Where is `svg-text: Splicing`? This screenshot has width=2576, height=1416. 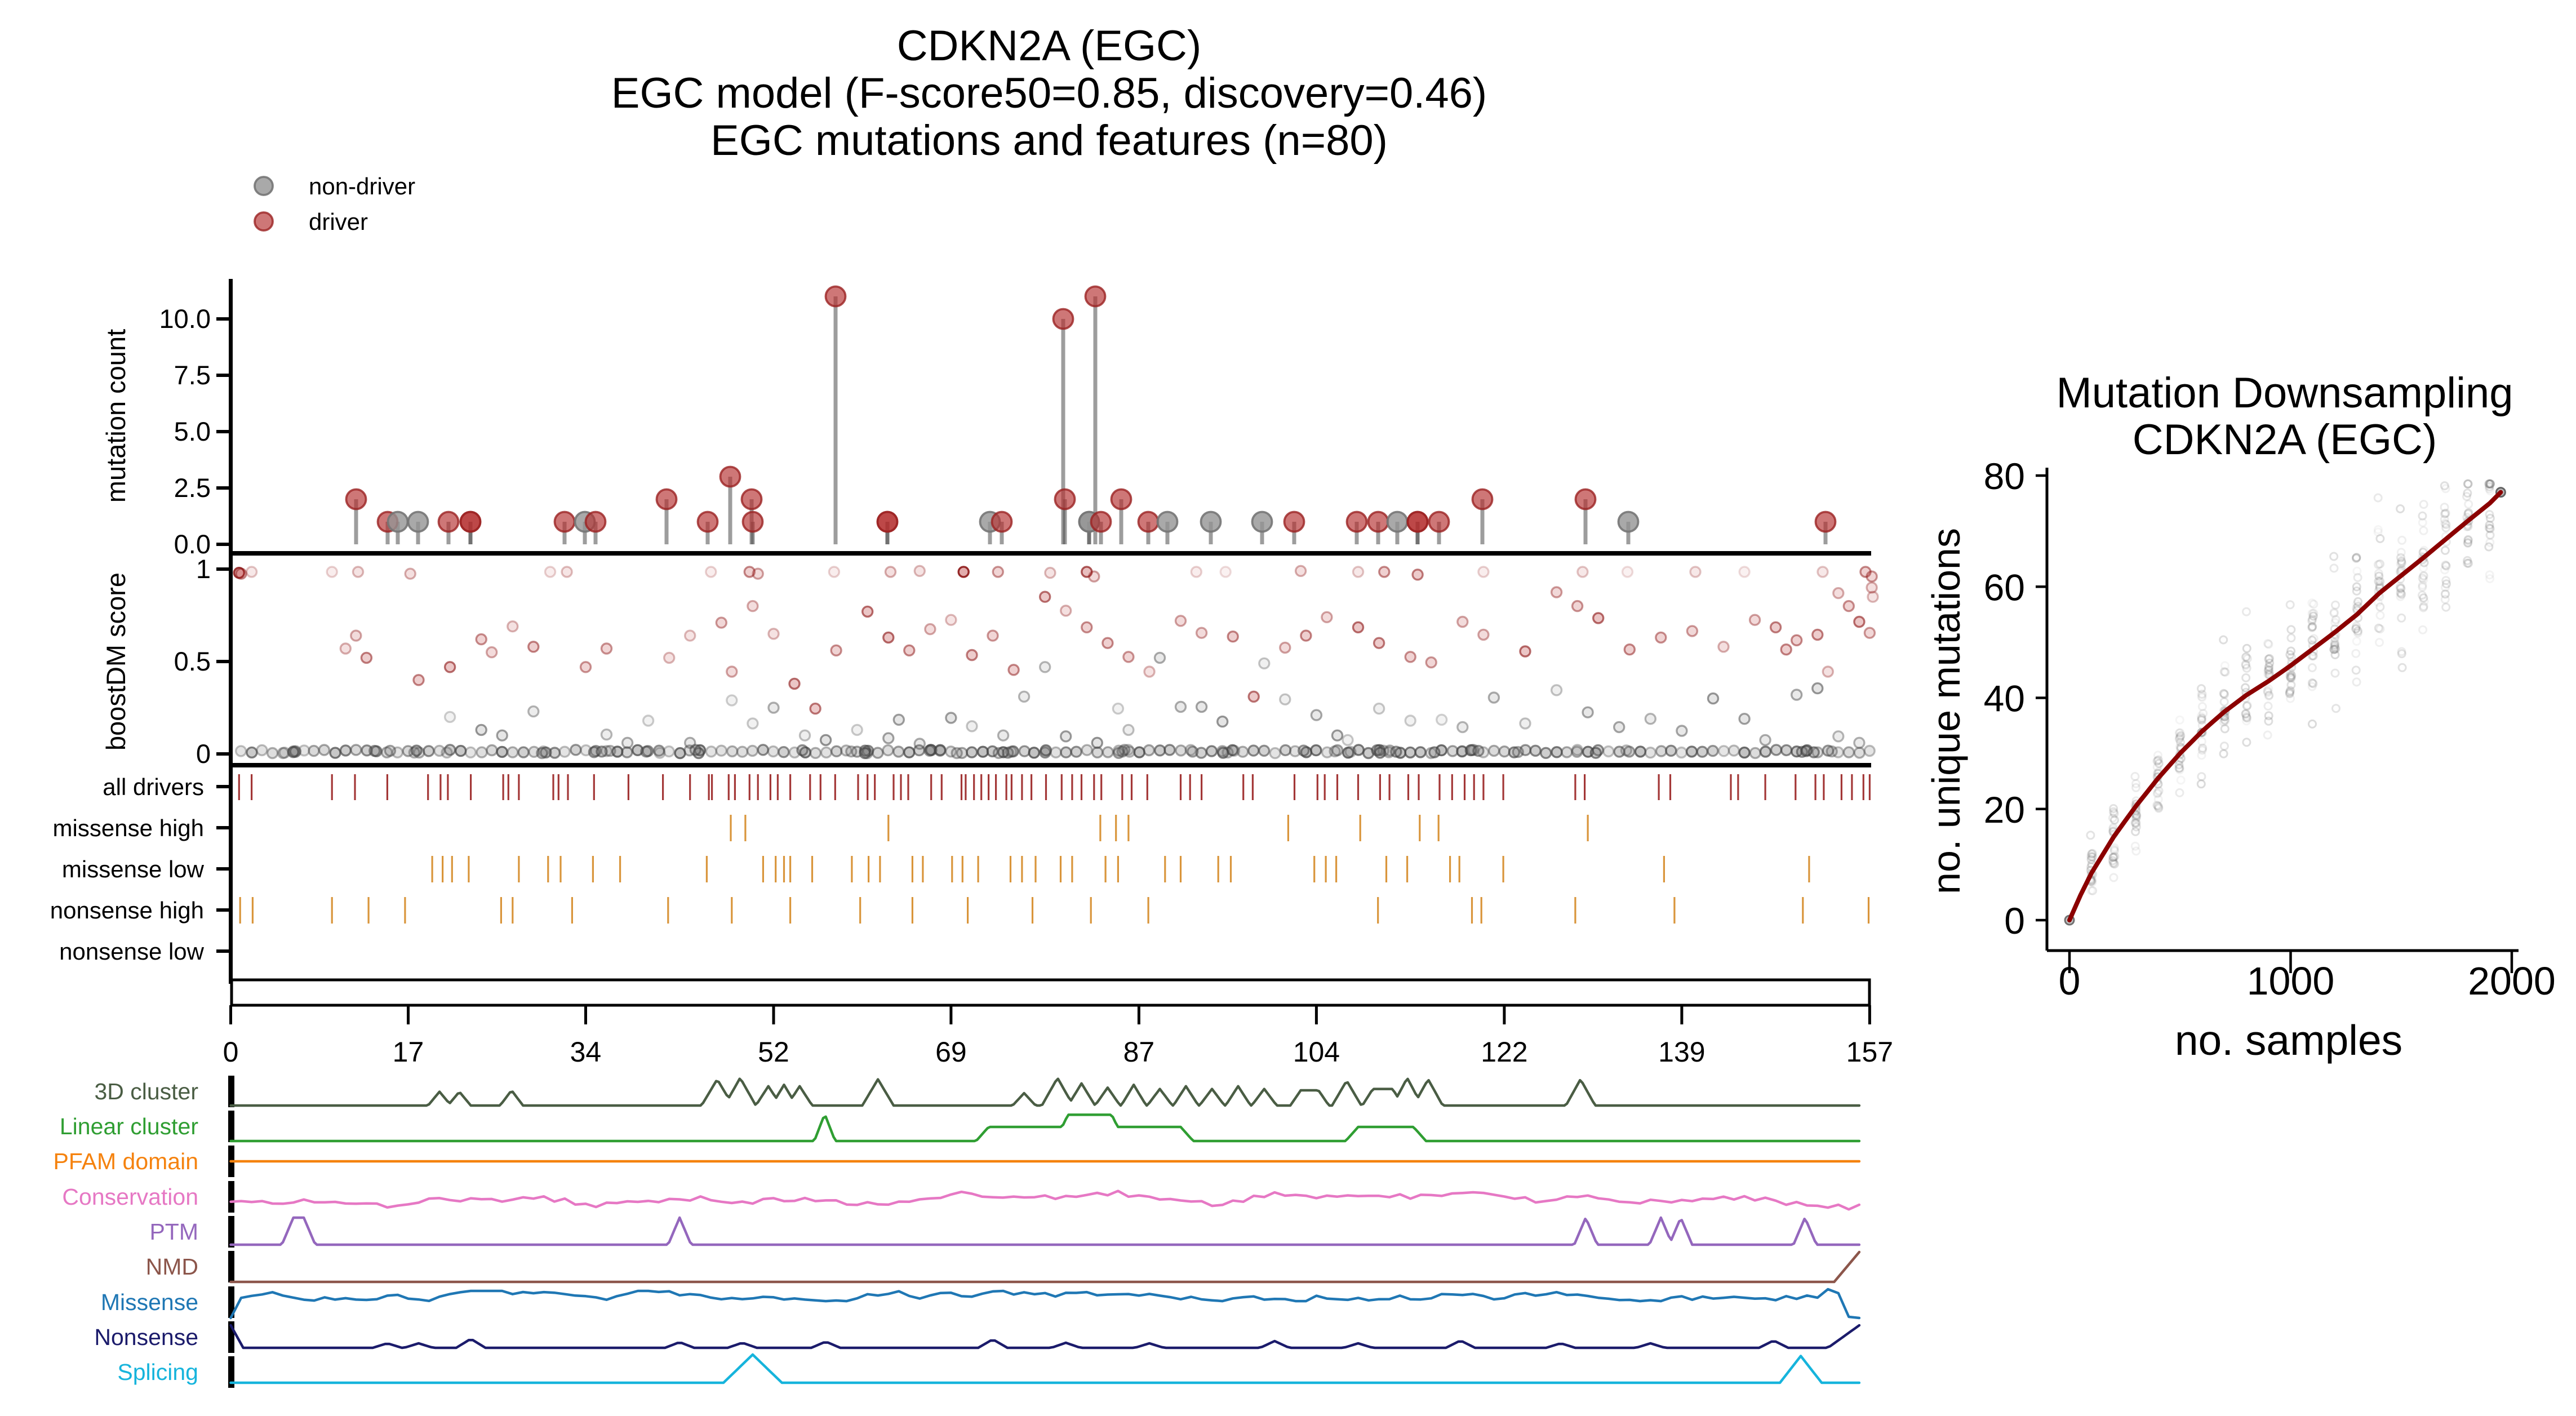
svg-text: Splicing is located at coordinates (157, 1372).